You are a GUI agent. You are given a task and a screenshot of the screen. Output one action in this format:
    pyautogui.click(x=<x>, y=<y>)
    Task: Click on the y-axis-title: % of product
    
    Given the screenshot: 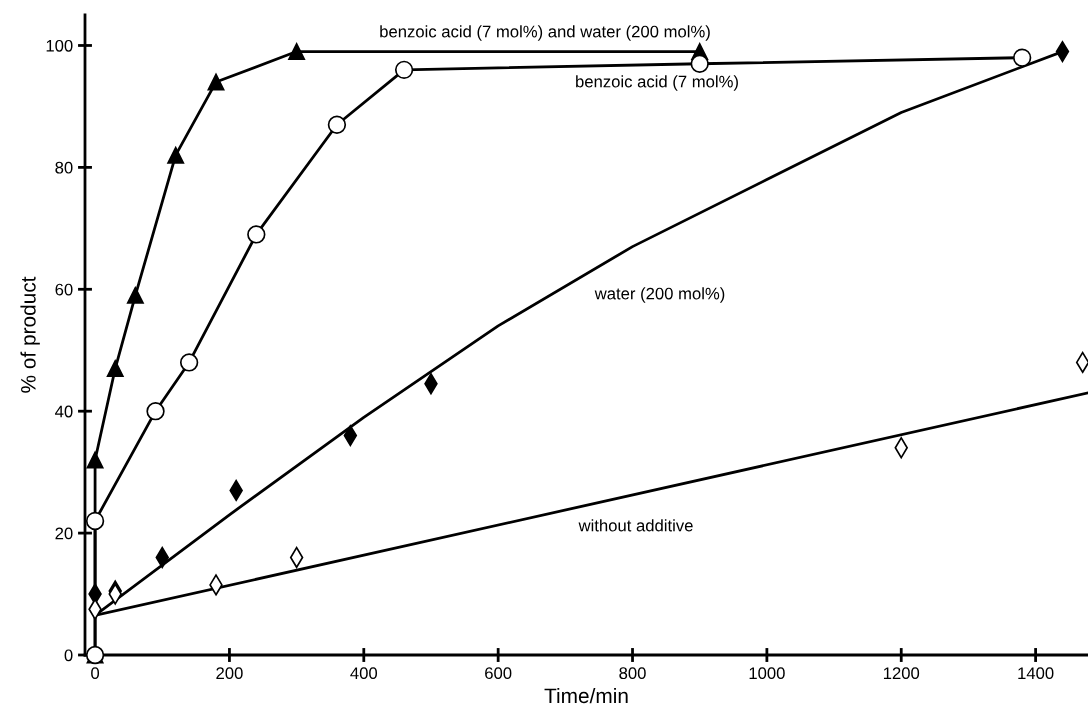 What is the action you would take?
    pyautogui.click(x=30, y=334)
    